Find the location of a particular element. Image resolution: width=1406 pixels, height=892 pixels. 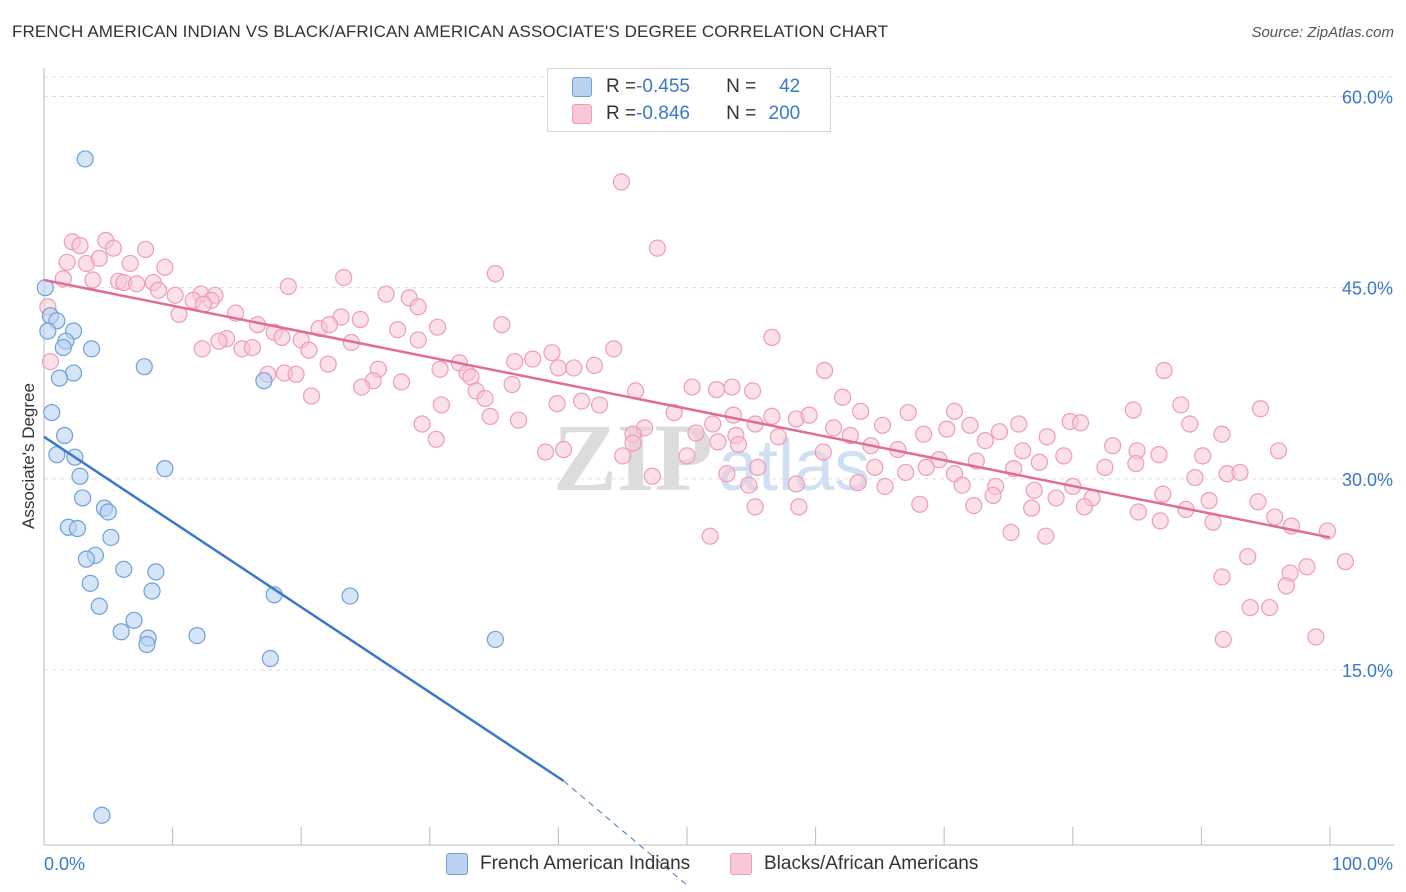

bottom-legend-label-pink: Blacks/African Americans is located at coordinates (871, 863).